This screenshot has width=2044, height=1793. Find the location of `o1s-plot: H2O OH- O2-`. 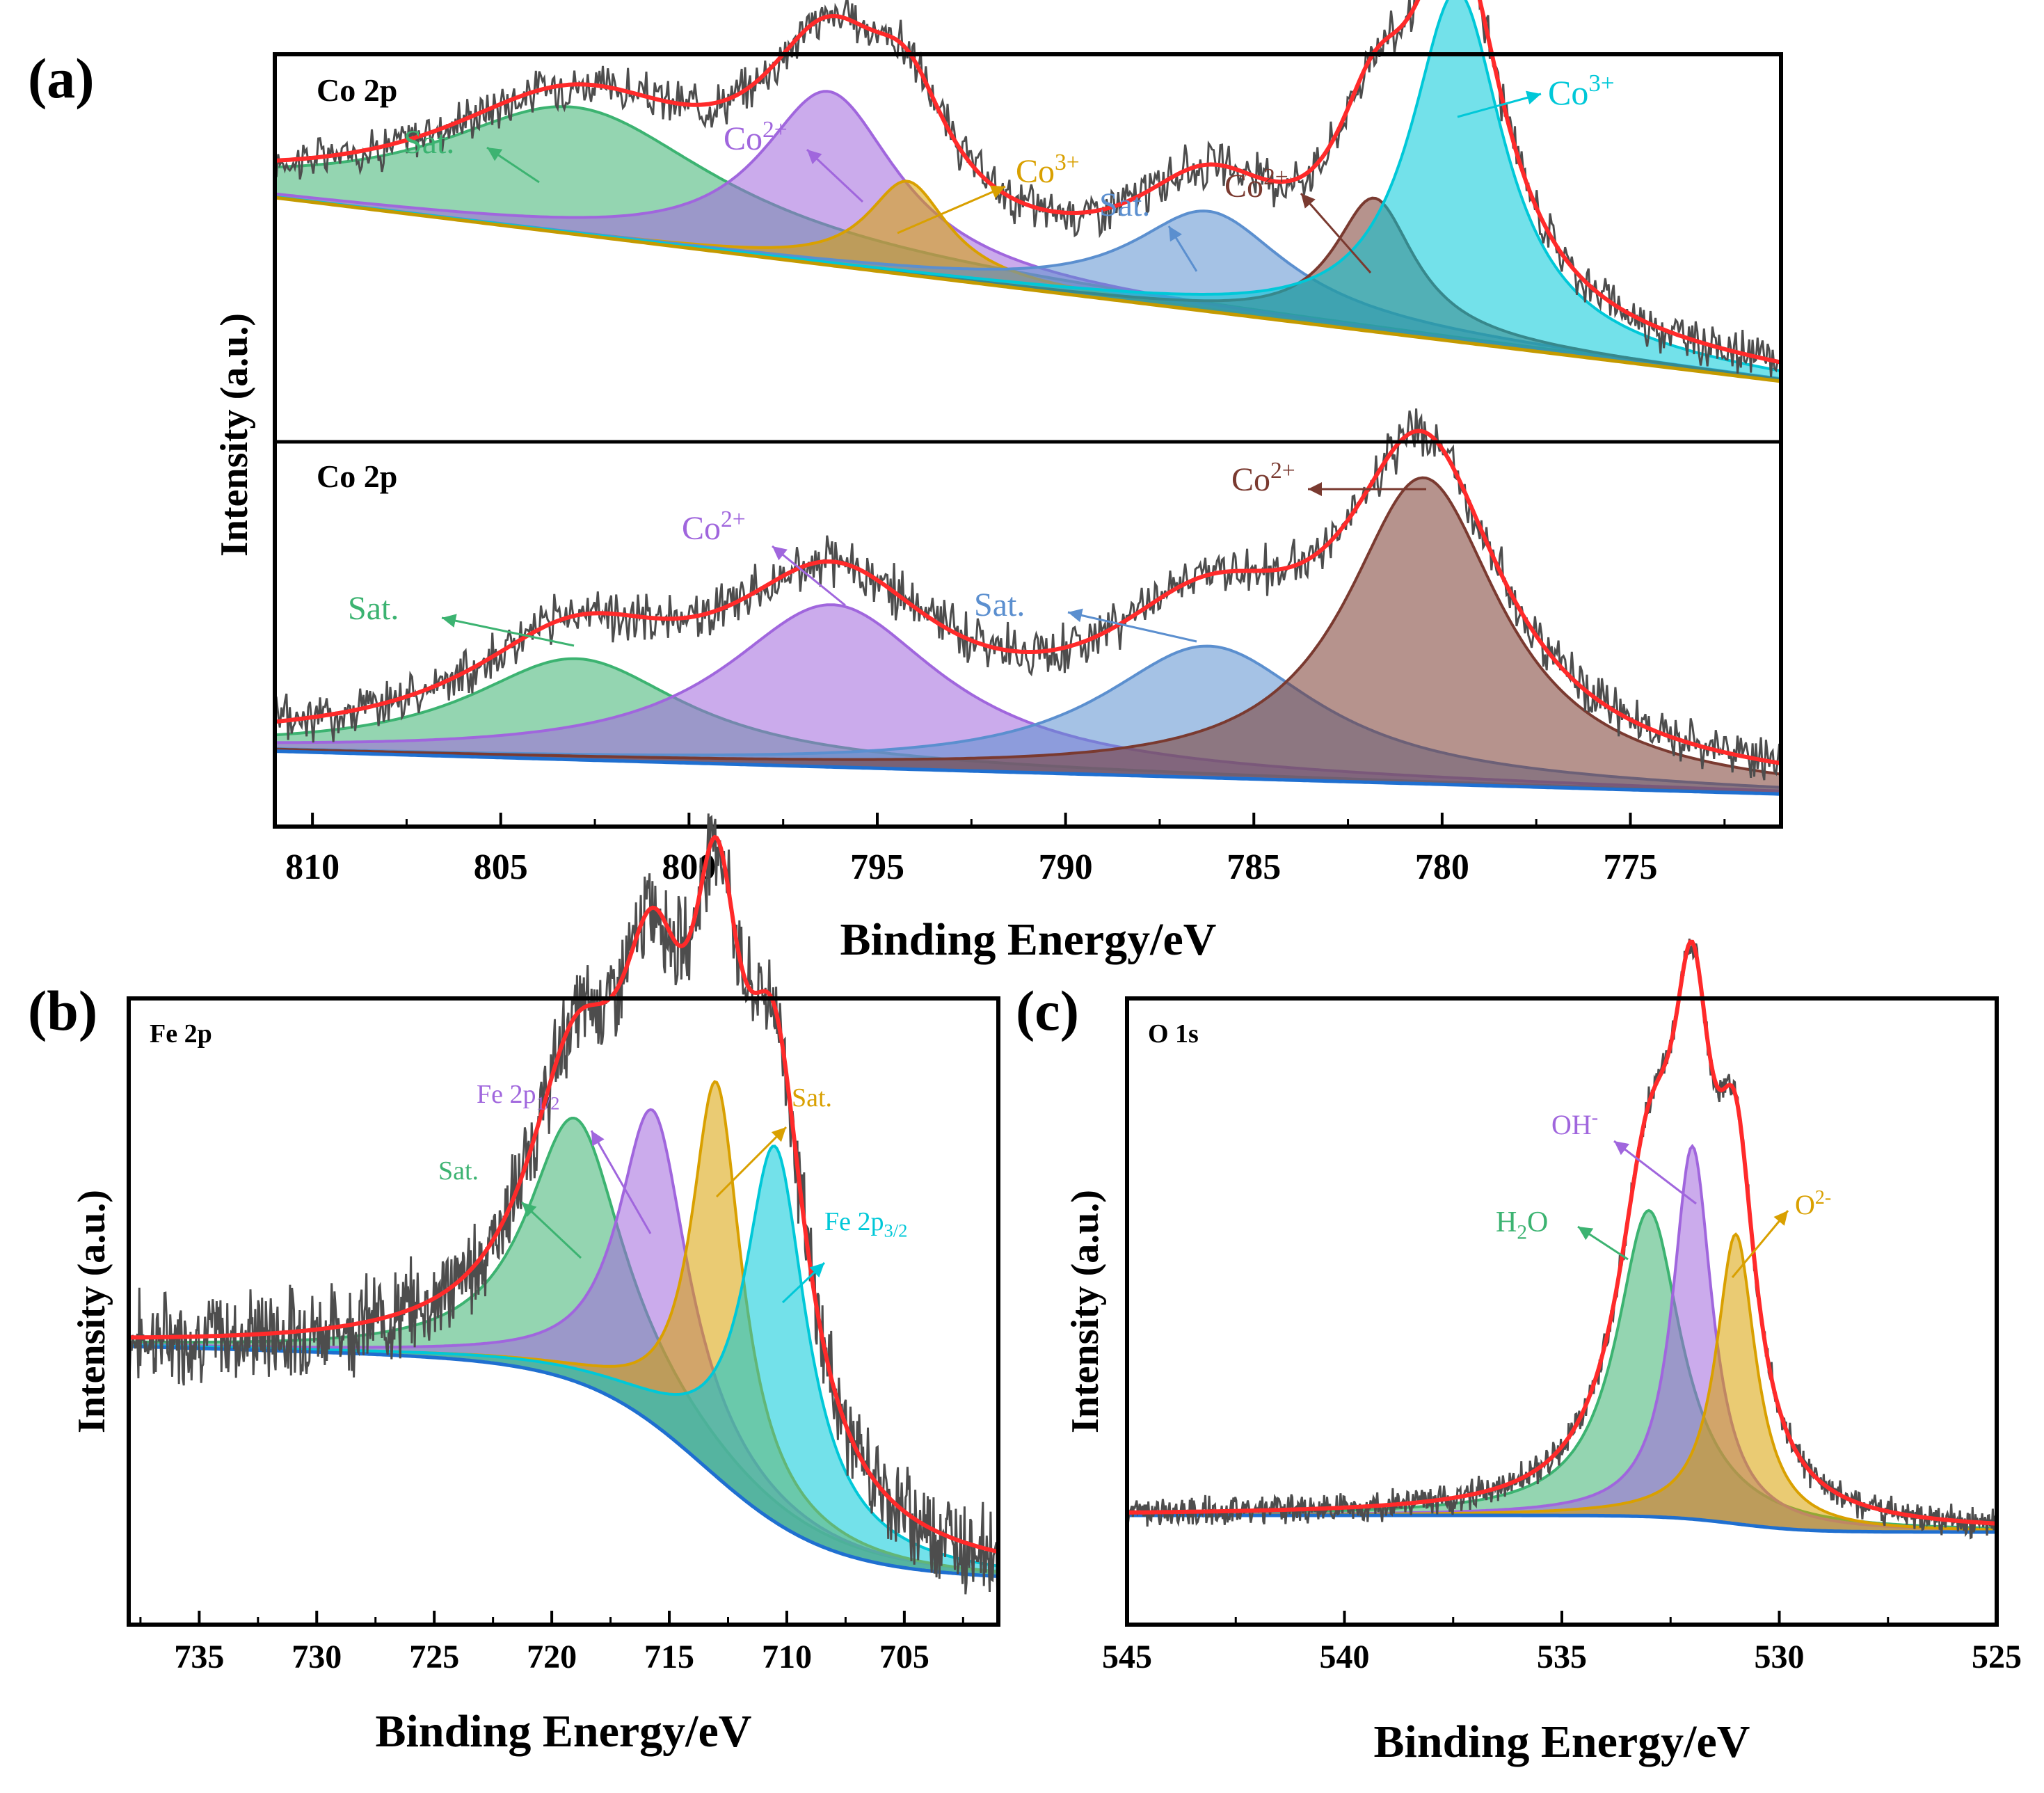

o1s-plot: H2O OH- O2- is located at coordinates (1562, 1239).